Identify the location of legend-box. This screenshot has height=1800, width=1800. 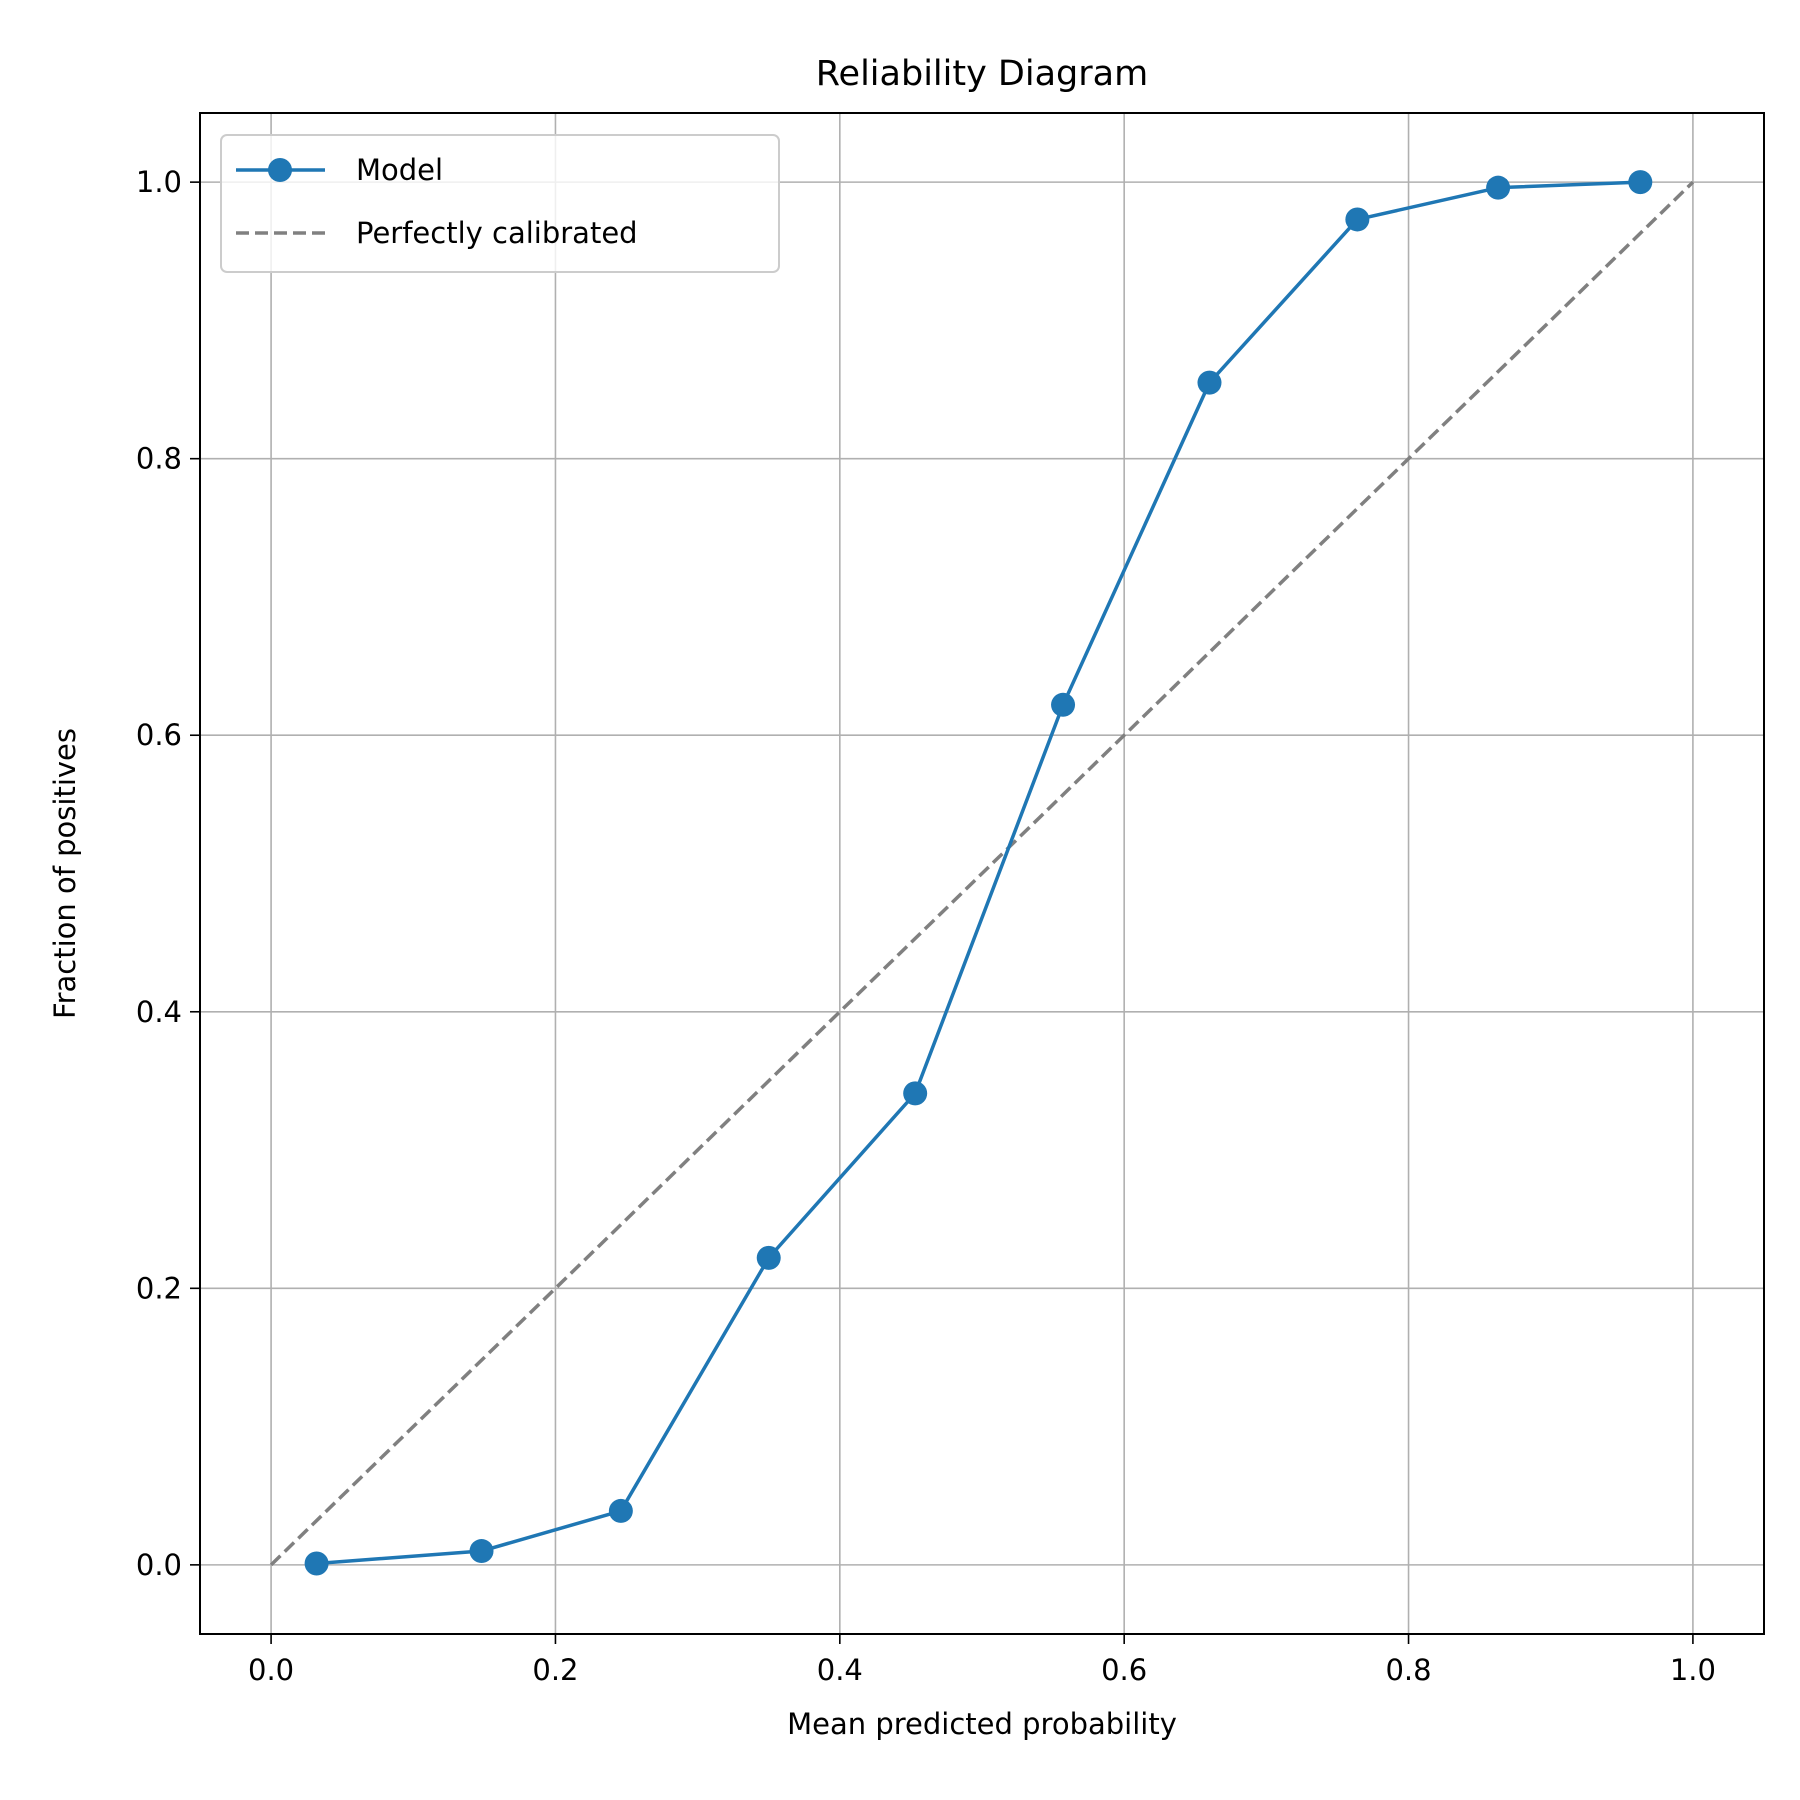
(500, 203).